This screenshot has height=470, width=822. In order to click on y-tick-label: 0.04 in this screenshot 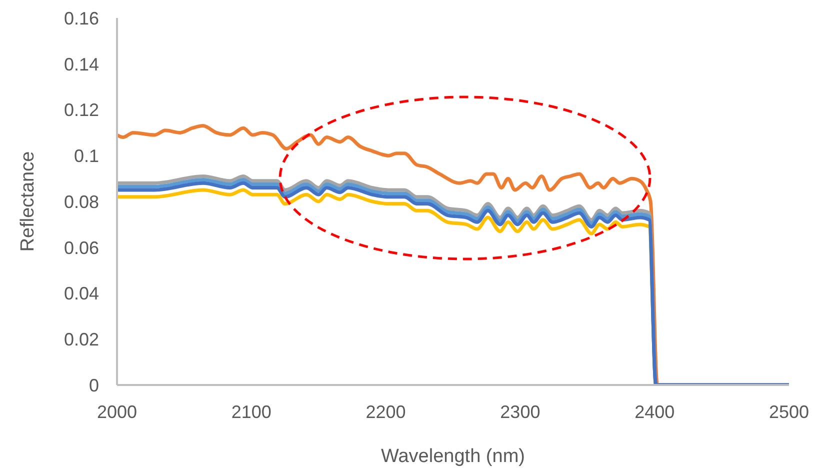, I will do `click(81, 294)`.